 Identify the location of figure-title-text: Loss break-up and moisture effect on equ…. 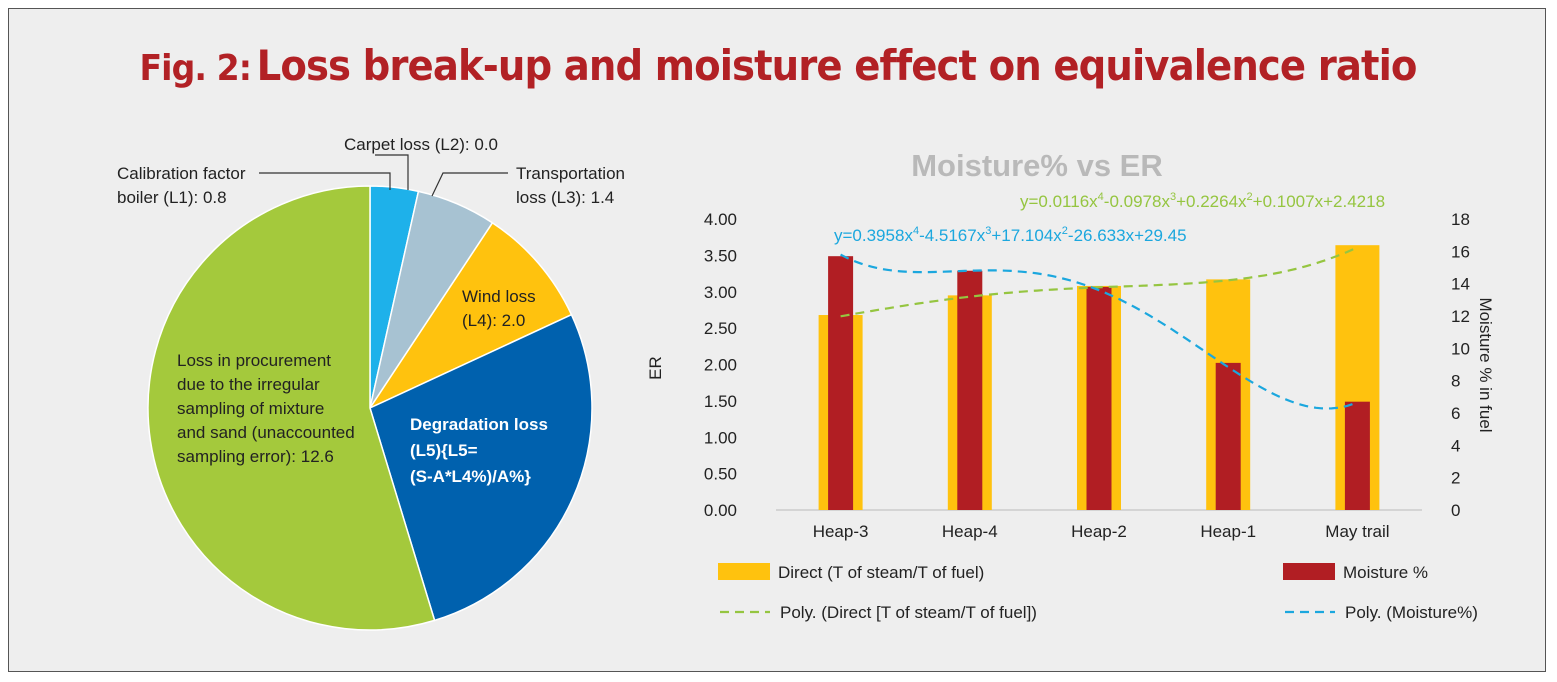
(837, 65).